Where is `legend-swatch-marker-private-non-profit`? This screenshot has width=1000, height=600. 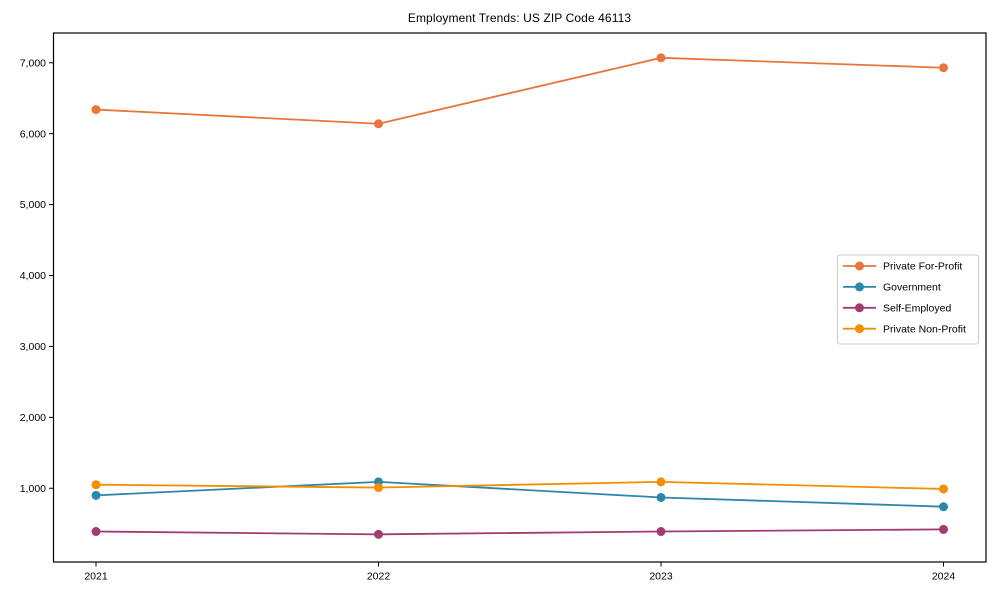 legend-swatch-marker-private-non-profit is located at coordinates (859, 329).